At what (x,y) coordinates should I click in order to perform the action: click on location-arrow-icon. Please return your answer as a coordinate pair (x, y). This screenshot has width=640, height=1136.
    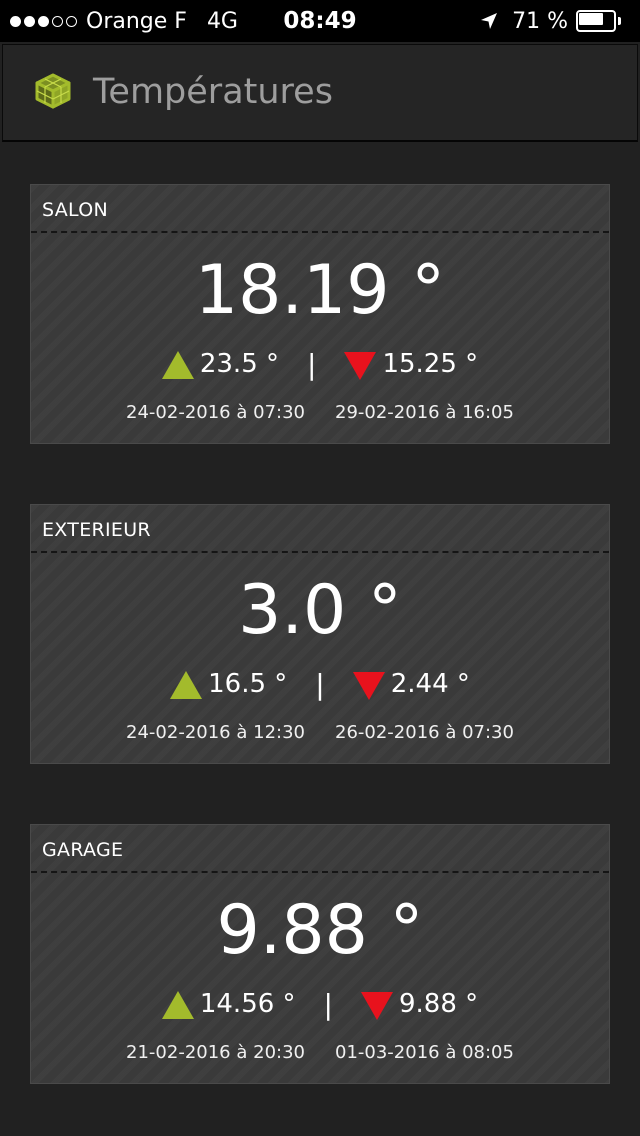
    Looking at the image, I should click on (489, 21).